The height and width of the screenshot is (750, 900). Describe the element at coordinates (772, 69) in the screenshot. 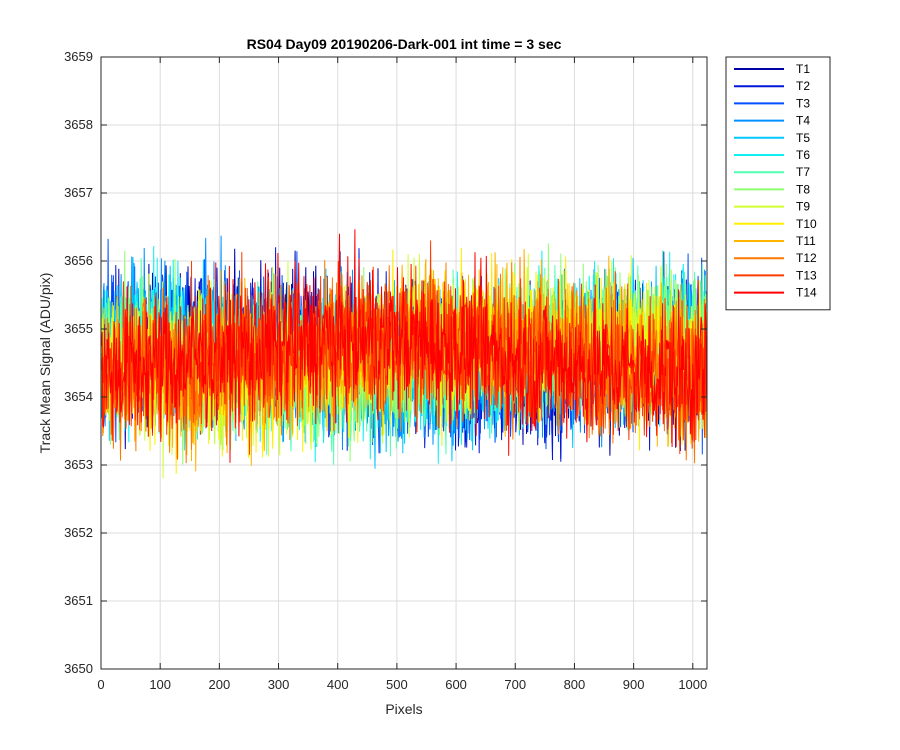

I see `legend-item-t1: T1` at that location.